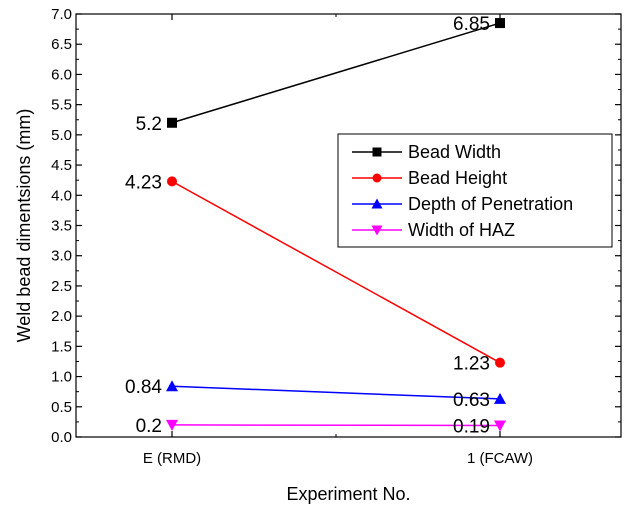  Describe the element at coordinates (61, 165) in the screenshot. I see `y-tick-label: 4.5` at that location.